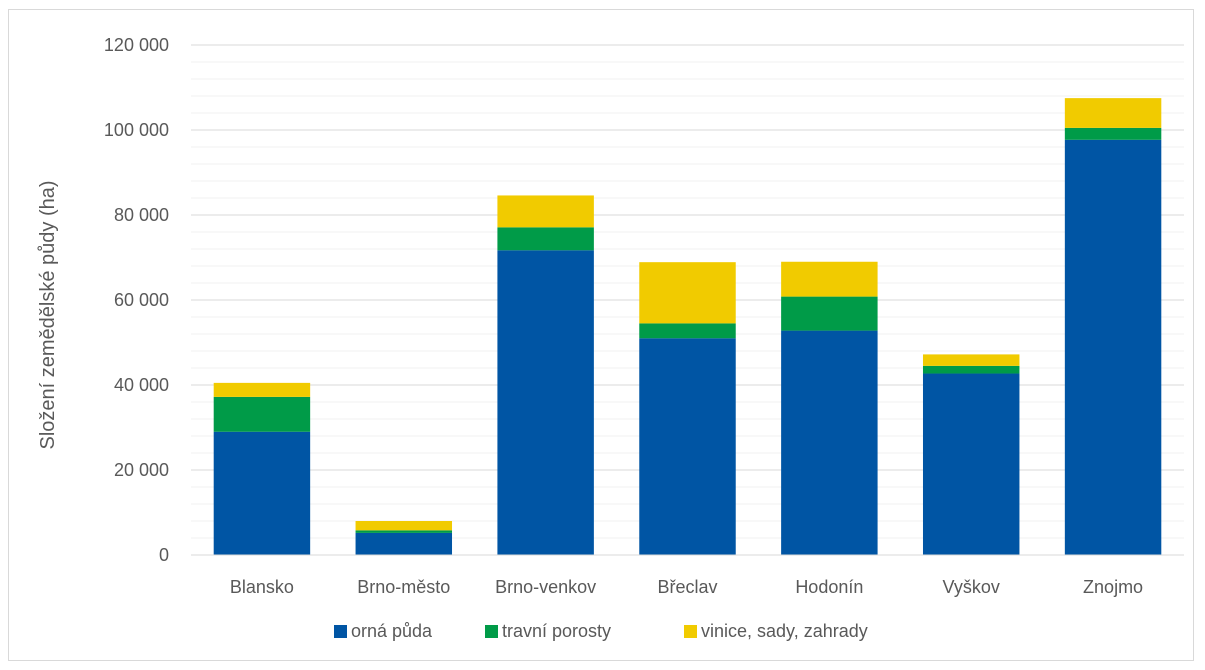 This screenshot has width=1205, height=670. I want to click on y-axis-tick-labels: 0 20 000 40 000 60 000 80 000 100 000 120 000, so click(136, 300).